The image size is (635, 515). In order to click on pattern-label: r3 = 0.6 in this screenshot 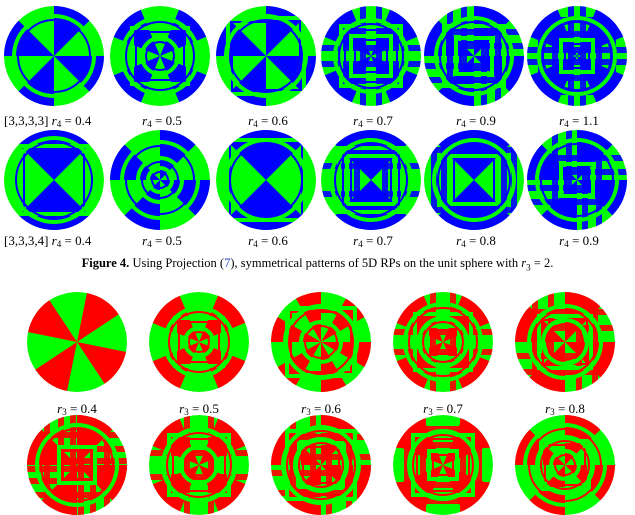, I will do `click(321, 409)`.